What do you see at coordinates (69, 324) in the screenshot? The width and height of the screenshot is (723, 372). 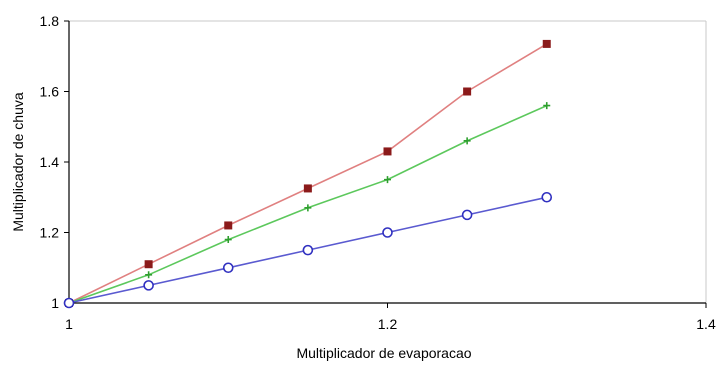 I see `x-tick-label: 1` at bounding box center [69, 324].